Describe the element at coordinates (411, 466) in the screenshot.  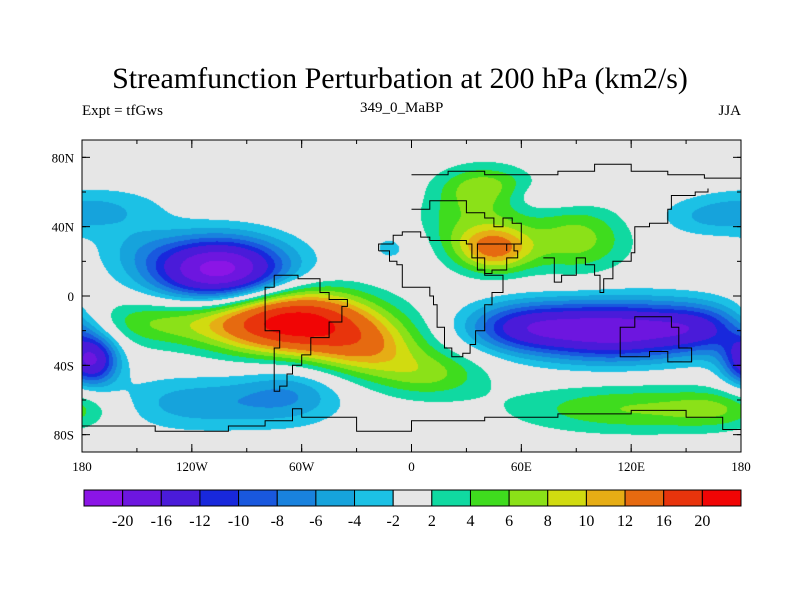
I see `x-tick-label: 0` at that location.